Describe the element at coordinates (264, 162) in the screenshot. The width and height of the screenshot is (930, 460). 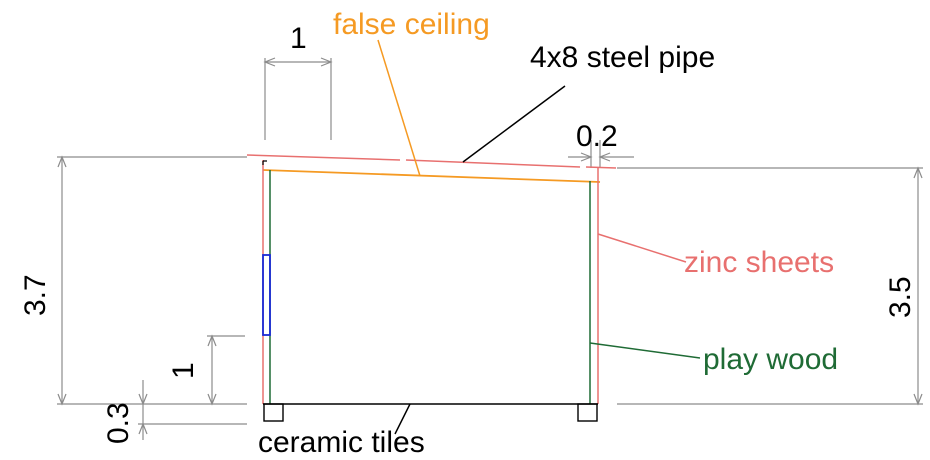
I see `left-wall-top-marker` at that location.